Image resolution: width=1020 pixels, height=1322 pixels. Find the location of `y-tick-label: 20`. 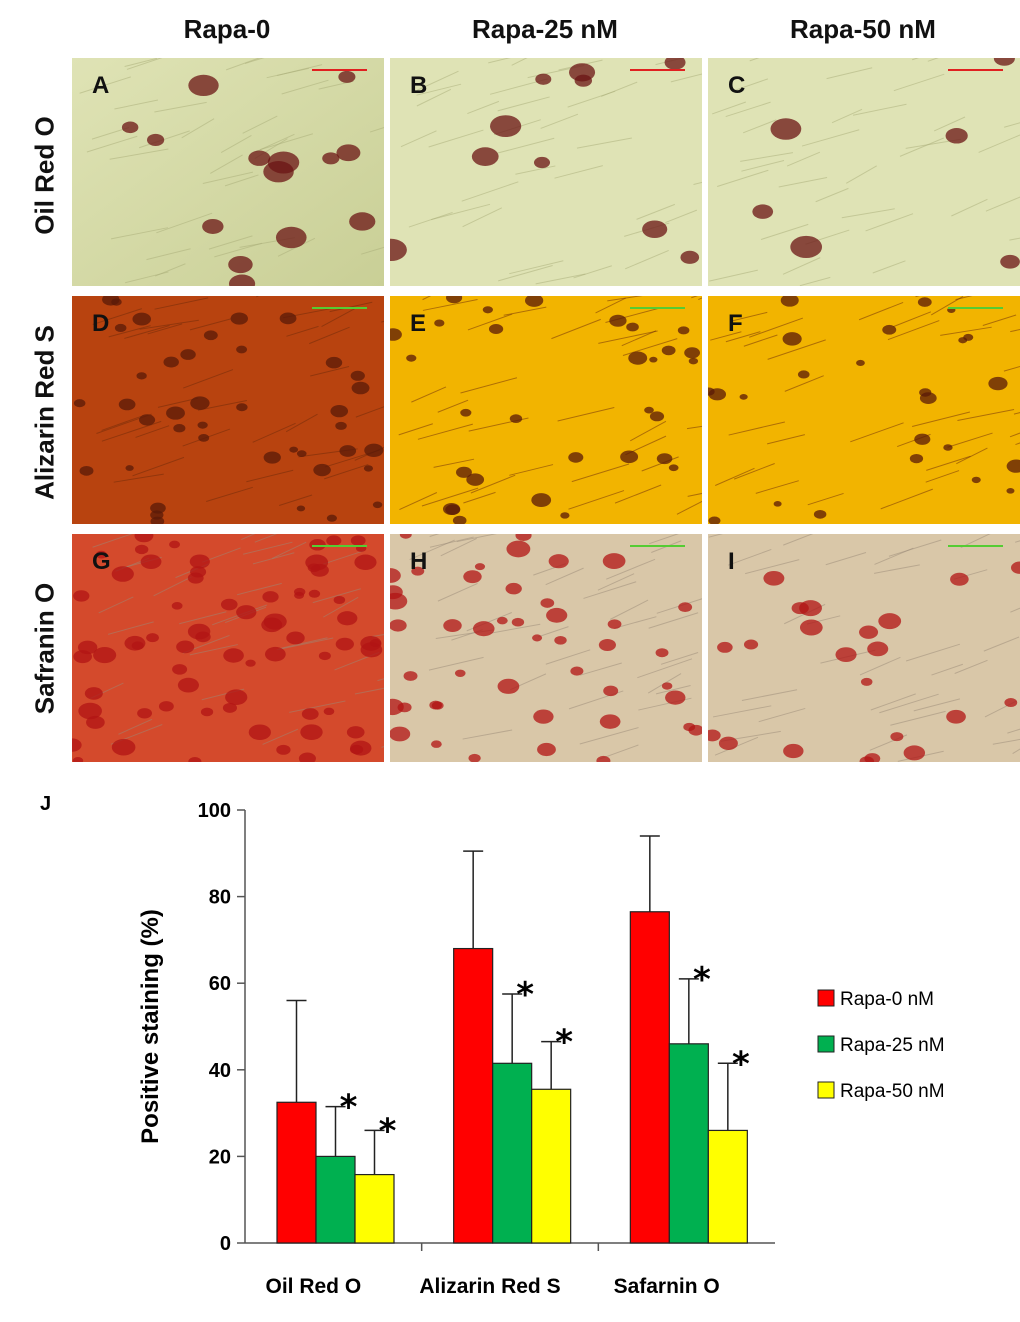

y-tick-label: 20 is located at coordinates (220, 1157).